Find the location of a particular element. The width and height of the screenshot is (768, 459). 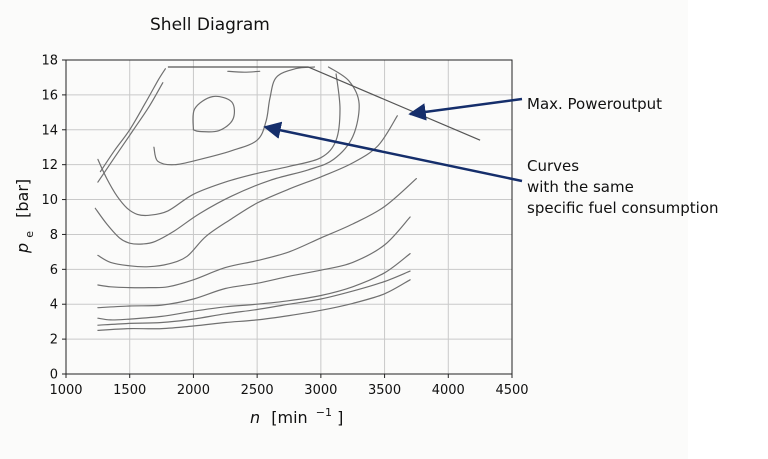

y-tick-label: 12 is located at coordinates (49, 165).